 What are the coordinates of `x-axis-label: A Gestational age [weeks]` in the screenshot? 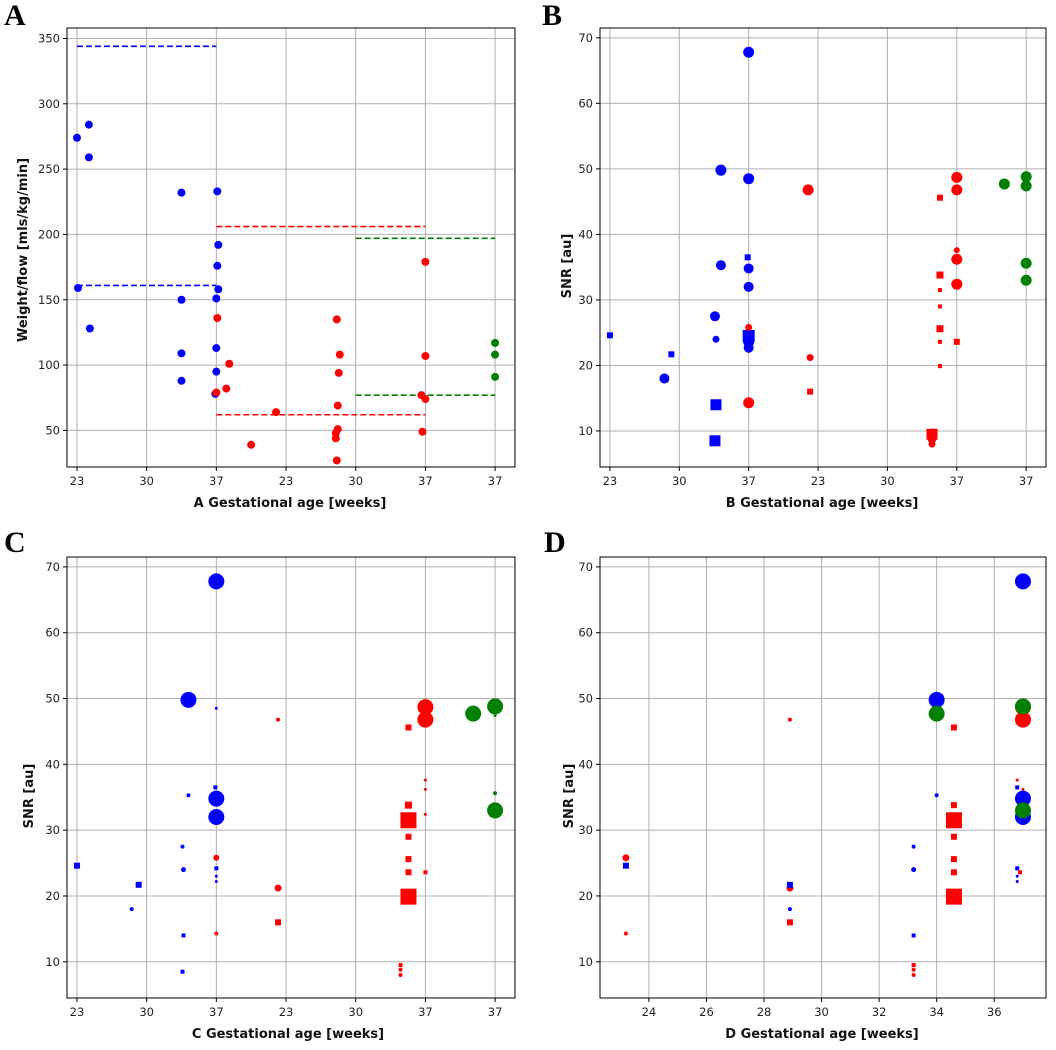 It's located at (290, 503).